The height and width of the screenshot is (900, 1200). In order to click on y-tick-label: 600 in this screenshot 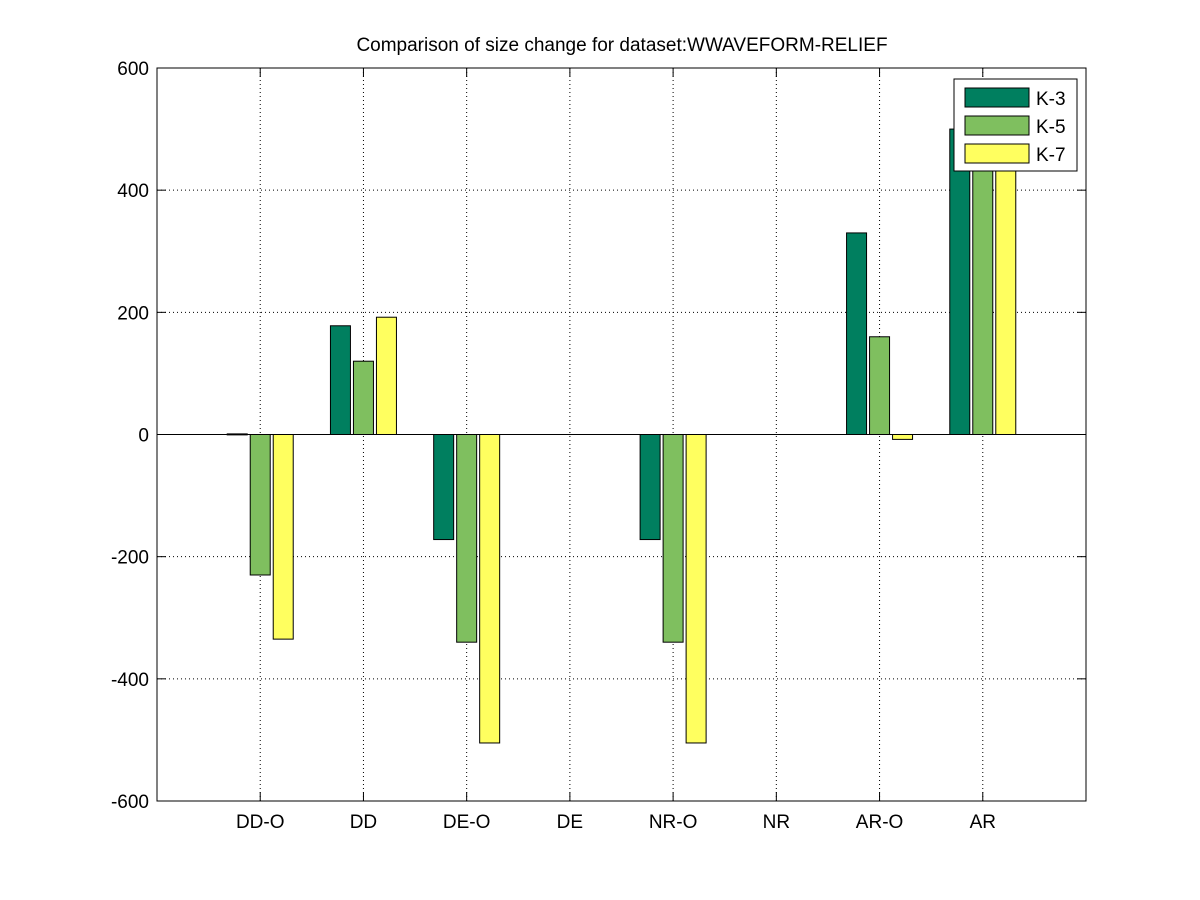, I will do `click(133, 69)`.